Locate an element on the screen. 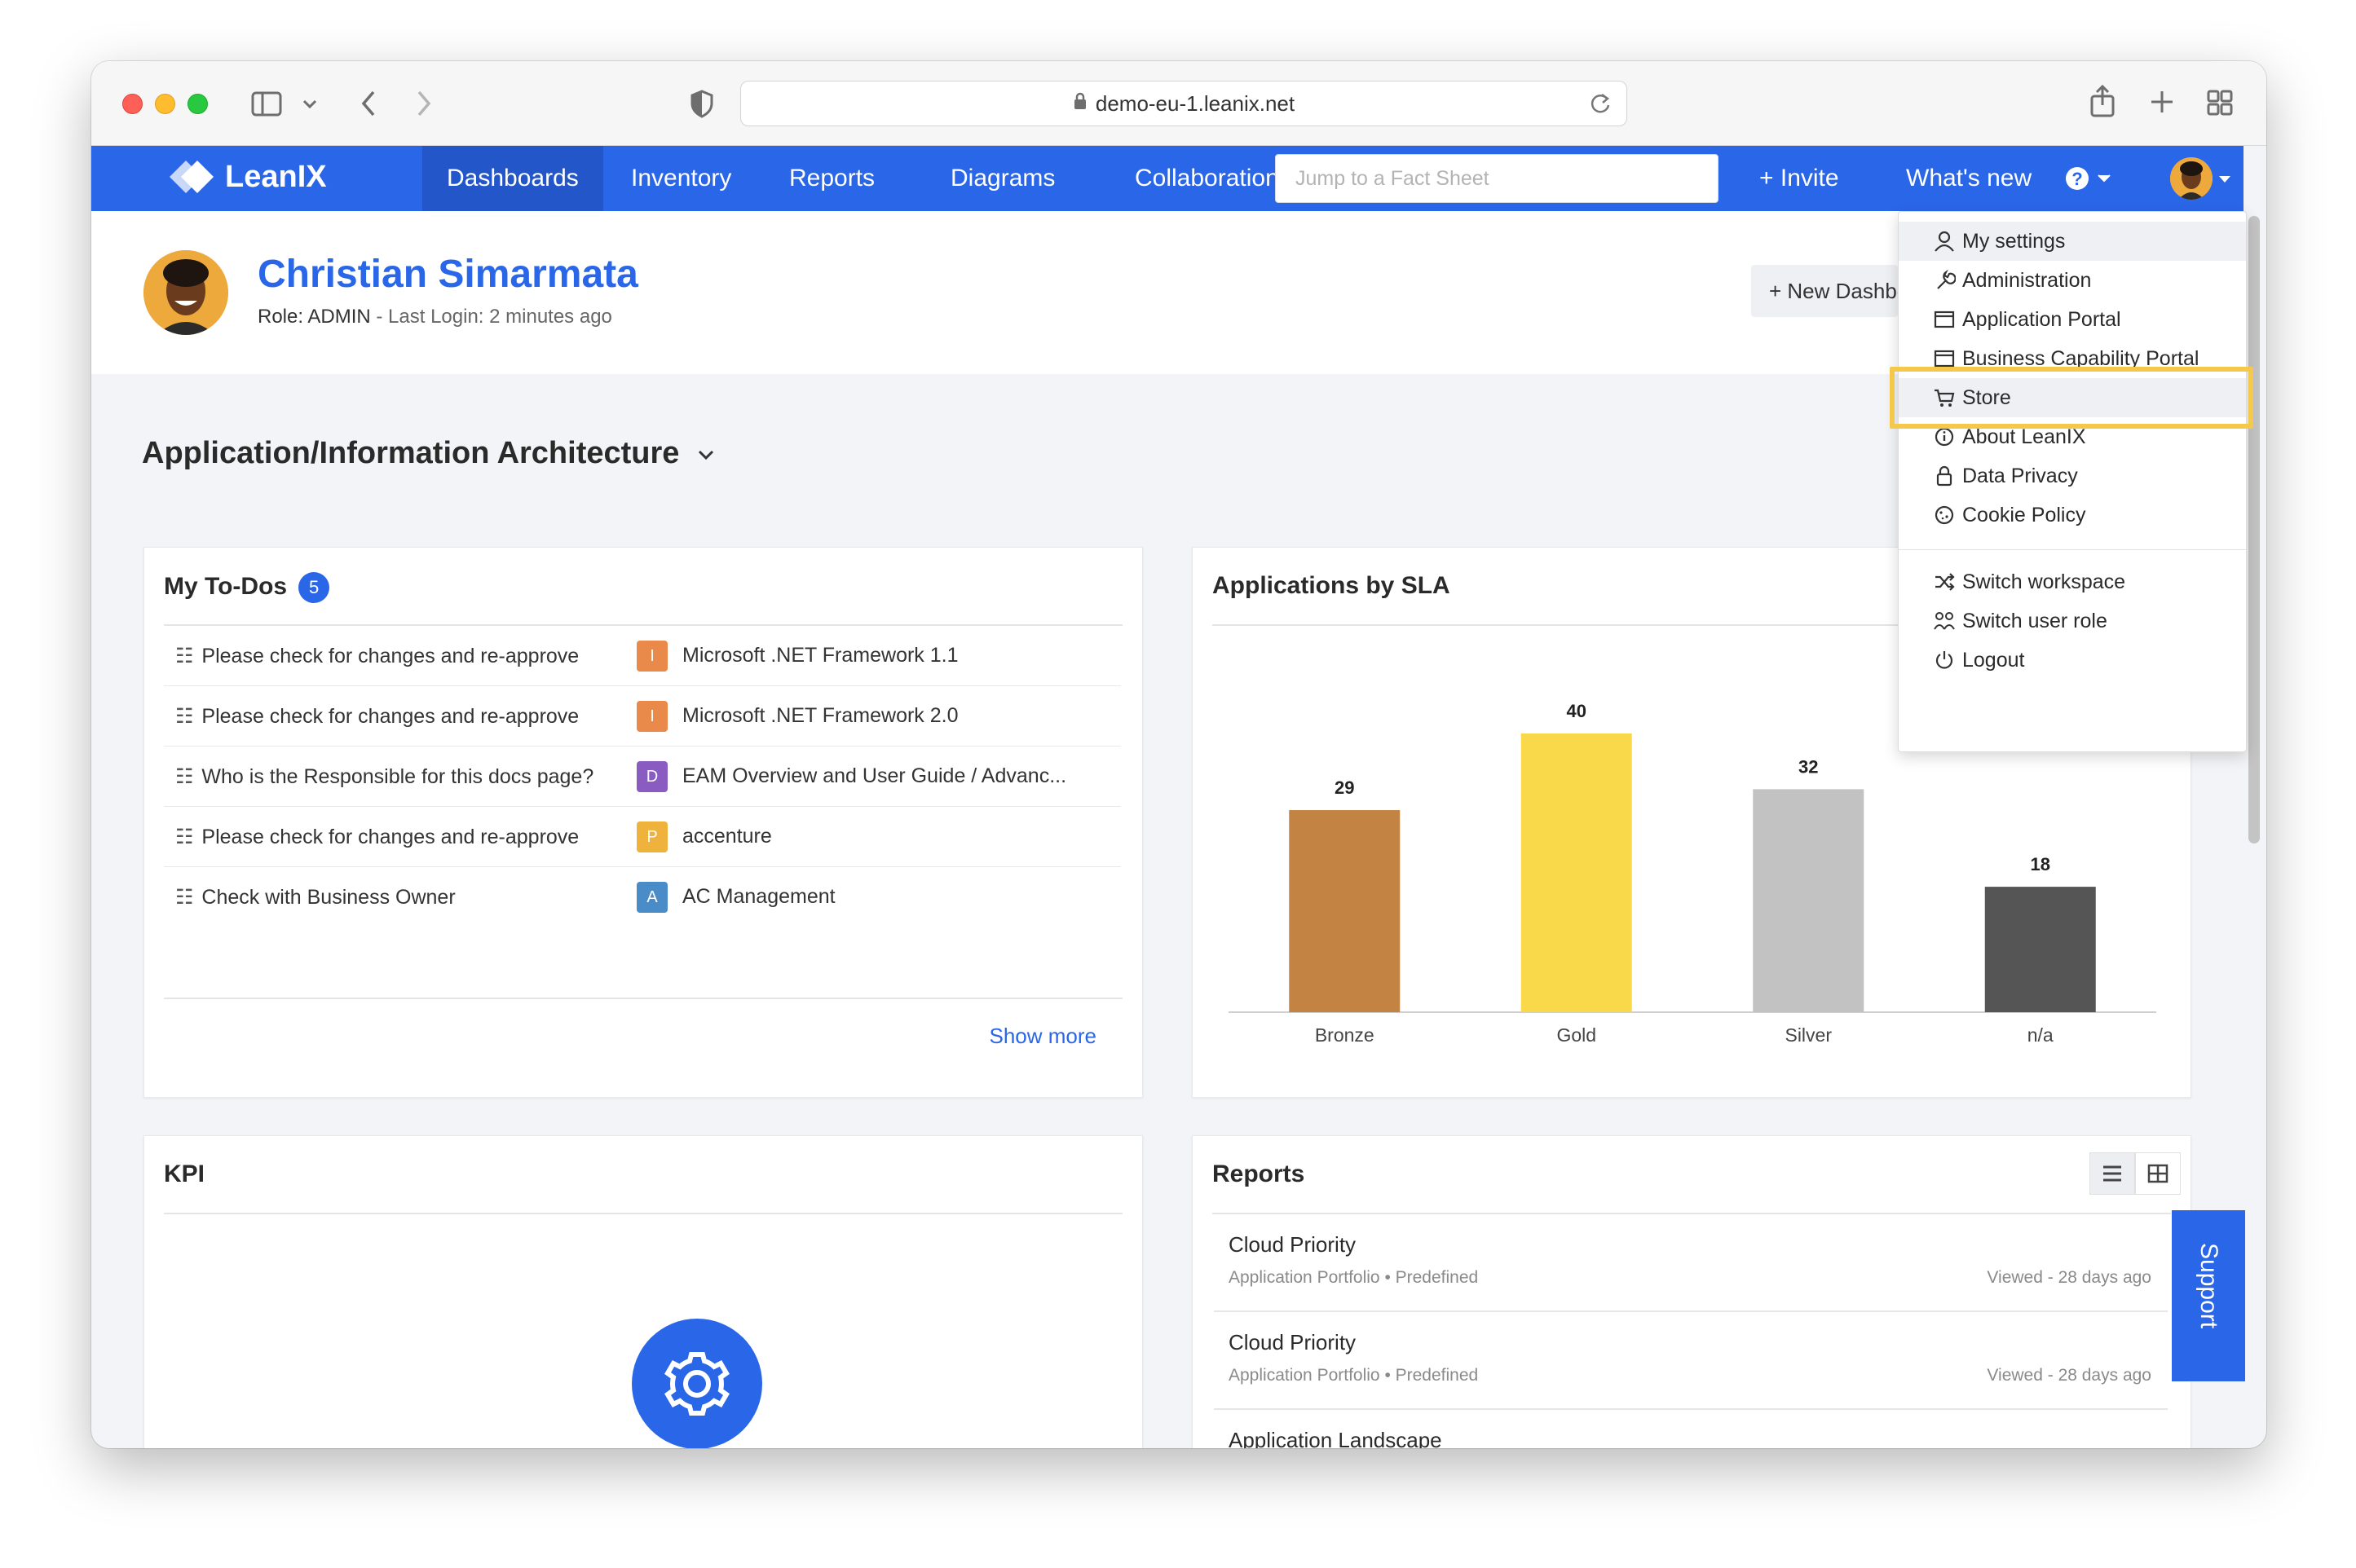 The width and height of the screenshot is (2356, 1568). menu-my-settings: My settings is located at coordinates (2072, 241).